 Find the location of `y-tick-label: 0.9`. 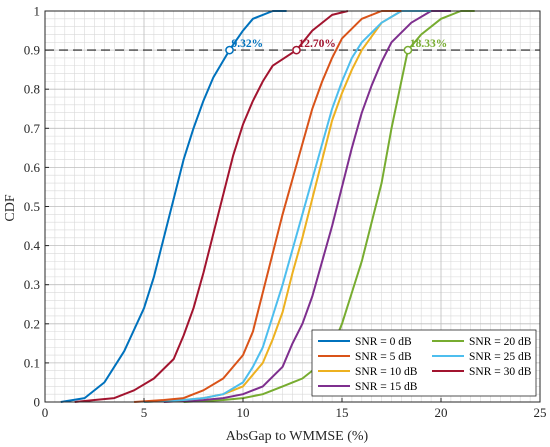

y-tick-label: 0.9 is located at coordinates (32, 50).